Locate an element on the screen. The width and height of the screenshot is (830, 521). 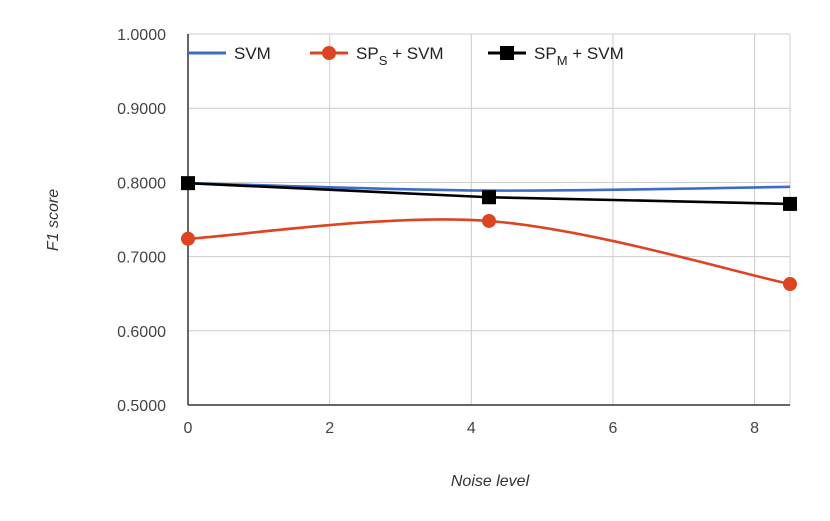
legend-label-main: SVM is located at coordinates (252, 53).